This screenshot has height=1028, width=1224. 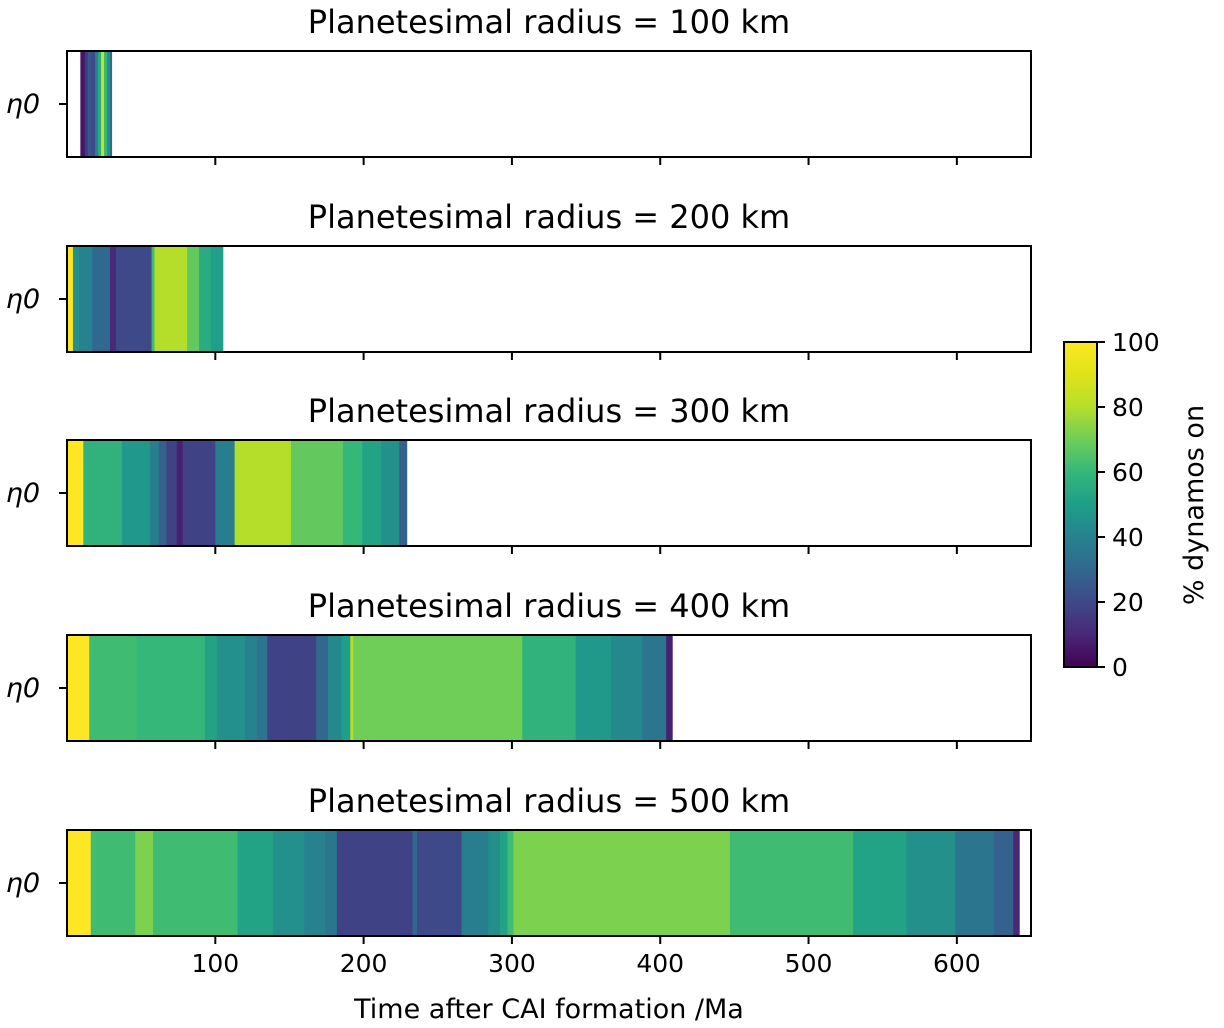 What do you see at coordinates (549, 22) in the screenshot?
I see `panel-title: Planetesimal radius = 100 km` at bounding box center [549, 22].